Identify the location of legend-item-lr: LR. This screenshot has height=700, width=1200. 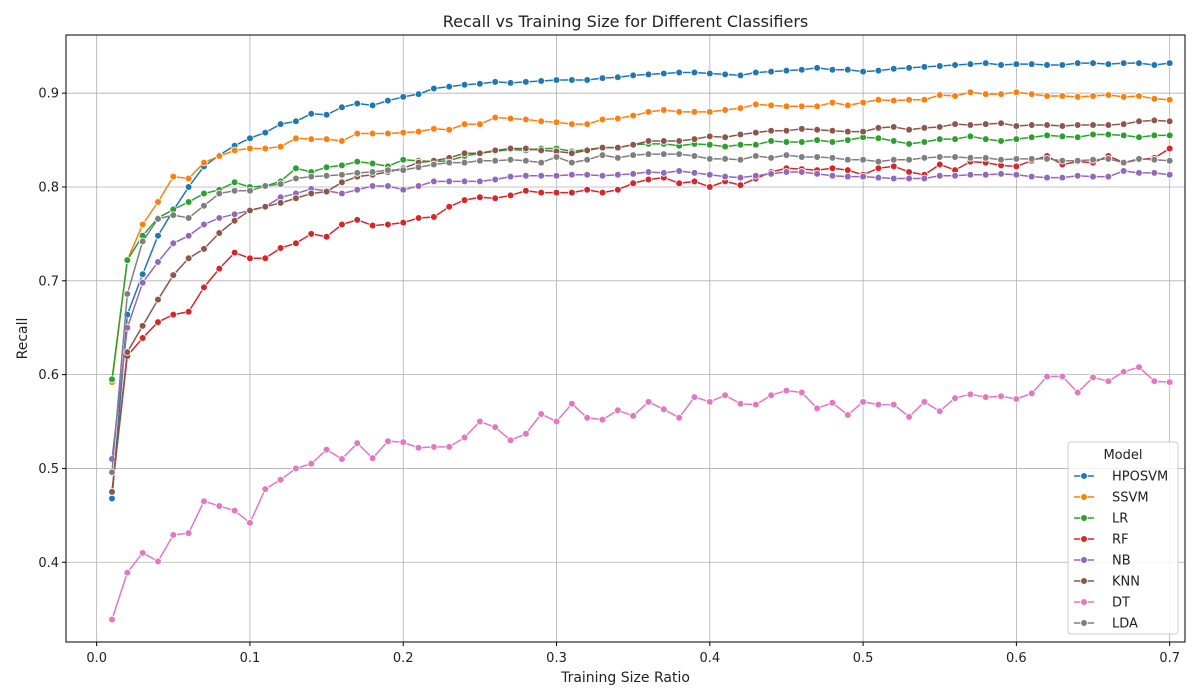
(1101, 519).